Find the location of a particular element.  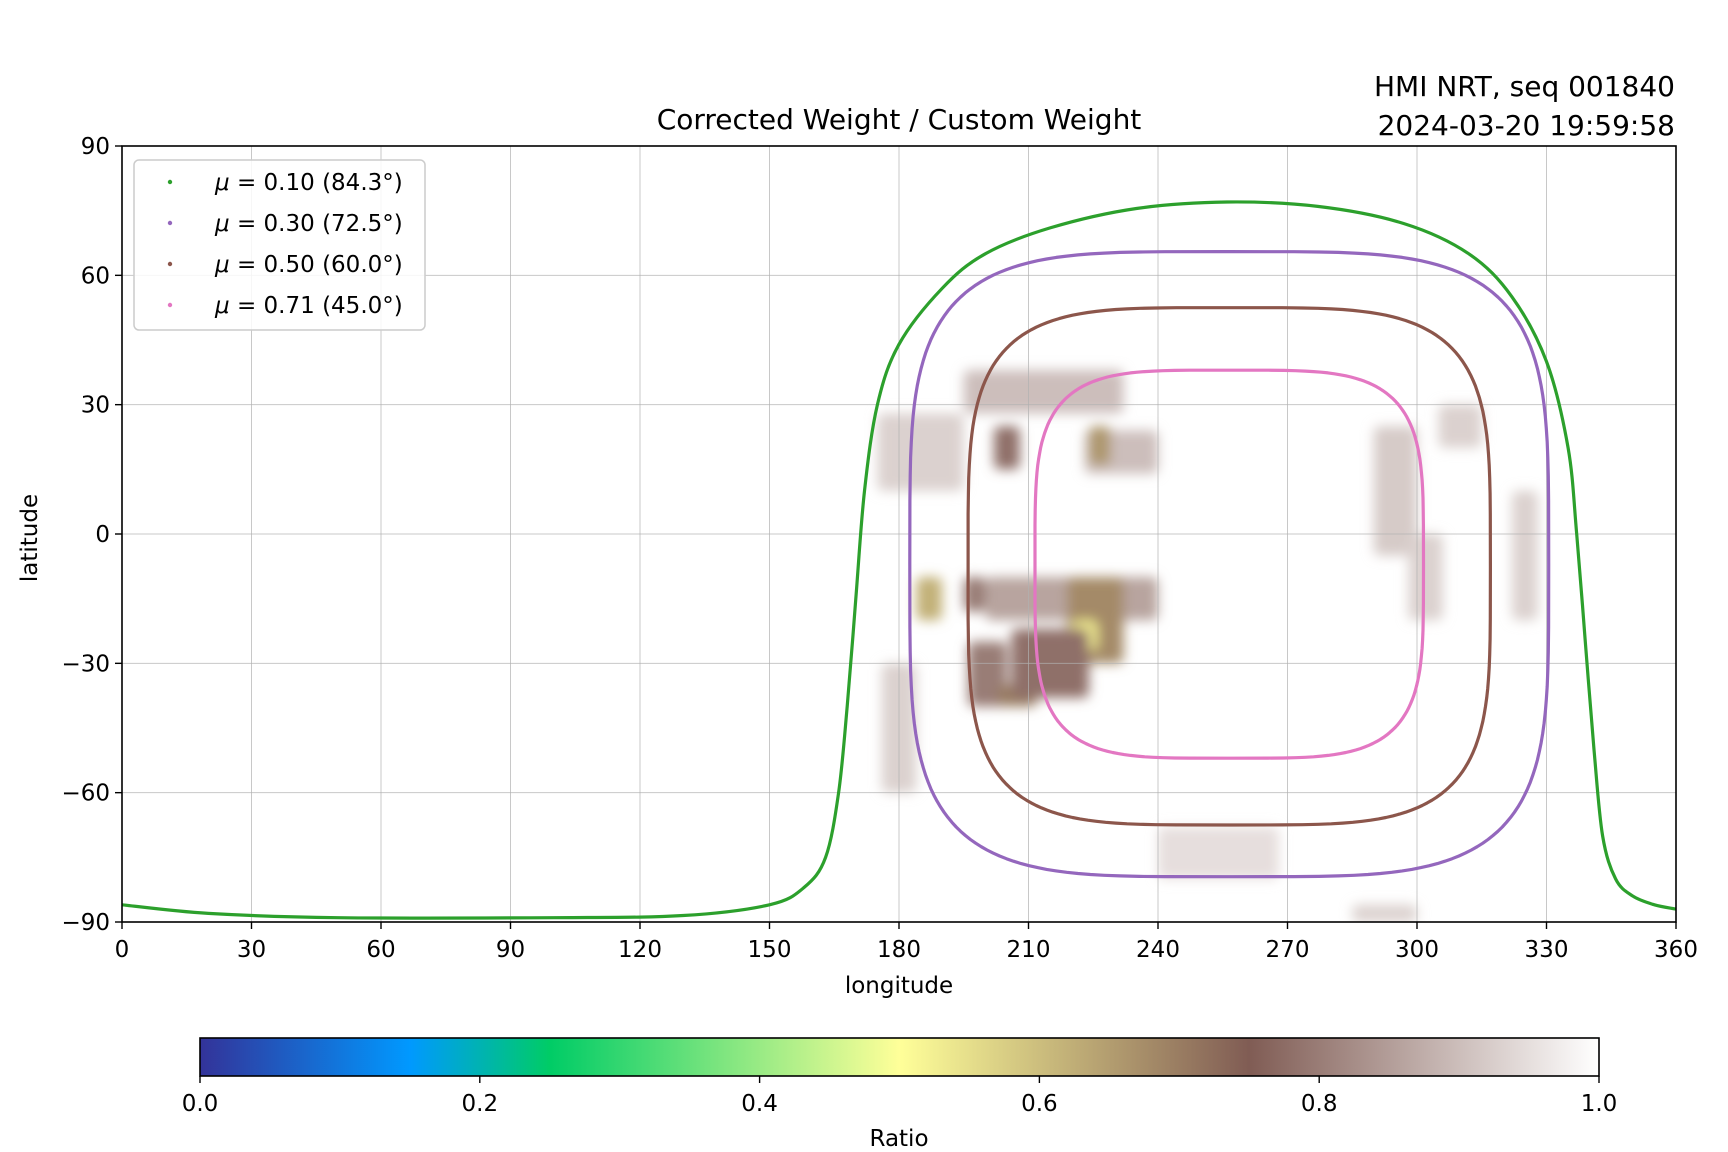

y-axis-label: latitude is located at coordinates (30, 538).